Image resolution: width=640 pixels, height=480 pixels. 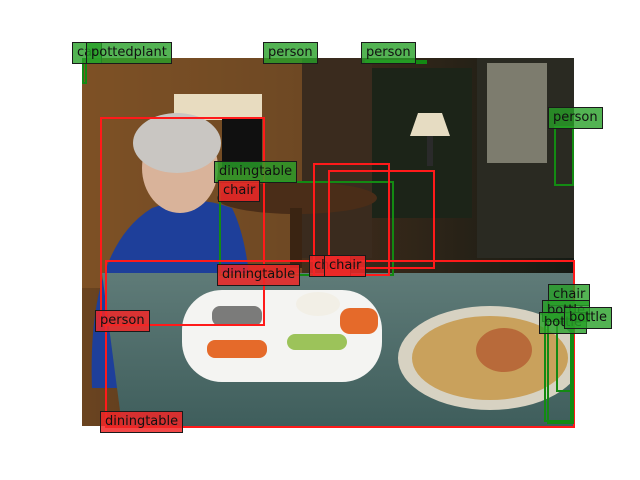 I want to click on label-bottle-3: bottle, so click(x=588, y=318).